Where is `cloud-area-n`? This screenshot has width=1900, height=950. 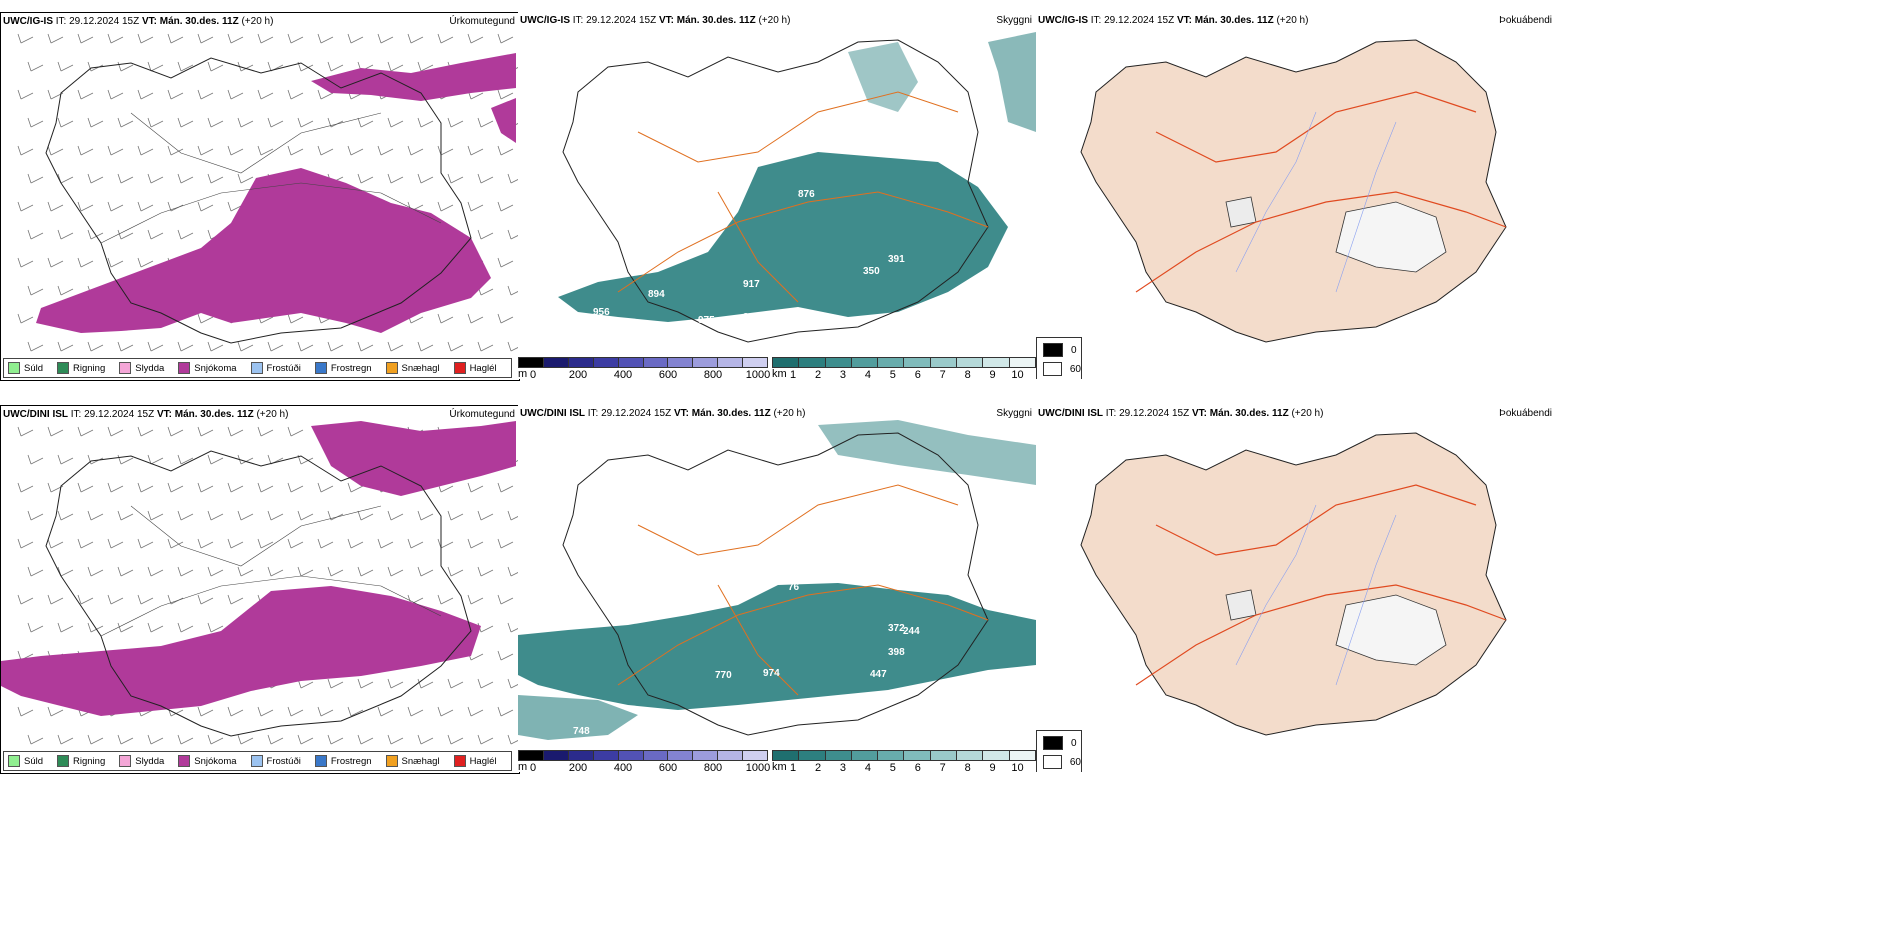
cloud-area-n is located at coordinates (883, 77).